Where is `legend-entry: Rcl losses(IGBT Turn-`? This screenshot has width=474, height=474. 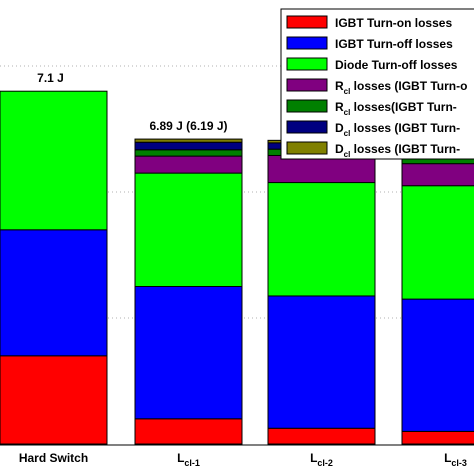
legend-entry: Rcl losses(IGBT Turn- is located at coordinates (396, 108).